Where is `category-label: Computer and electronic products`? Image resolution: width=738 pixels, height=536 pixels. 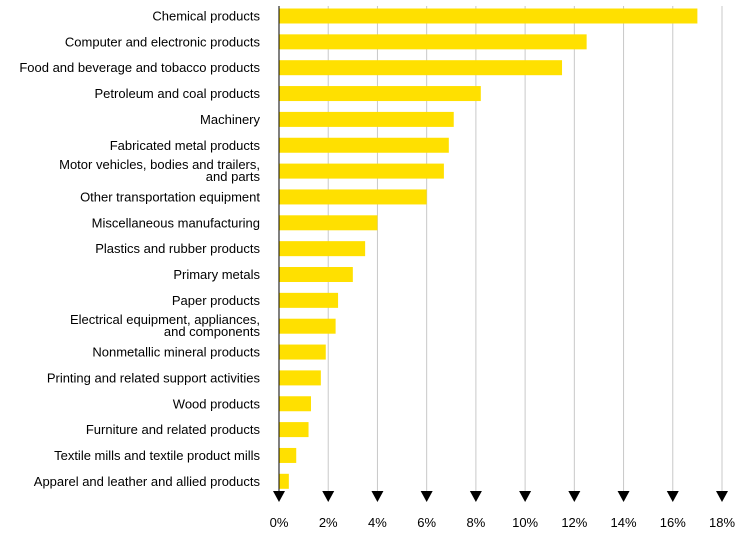 category-label: Computer and electronic products is located at coordinates (163, 41).